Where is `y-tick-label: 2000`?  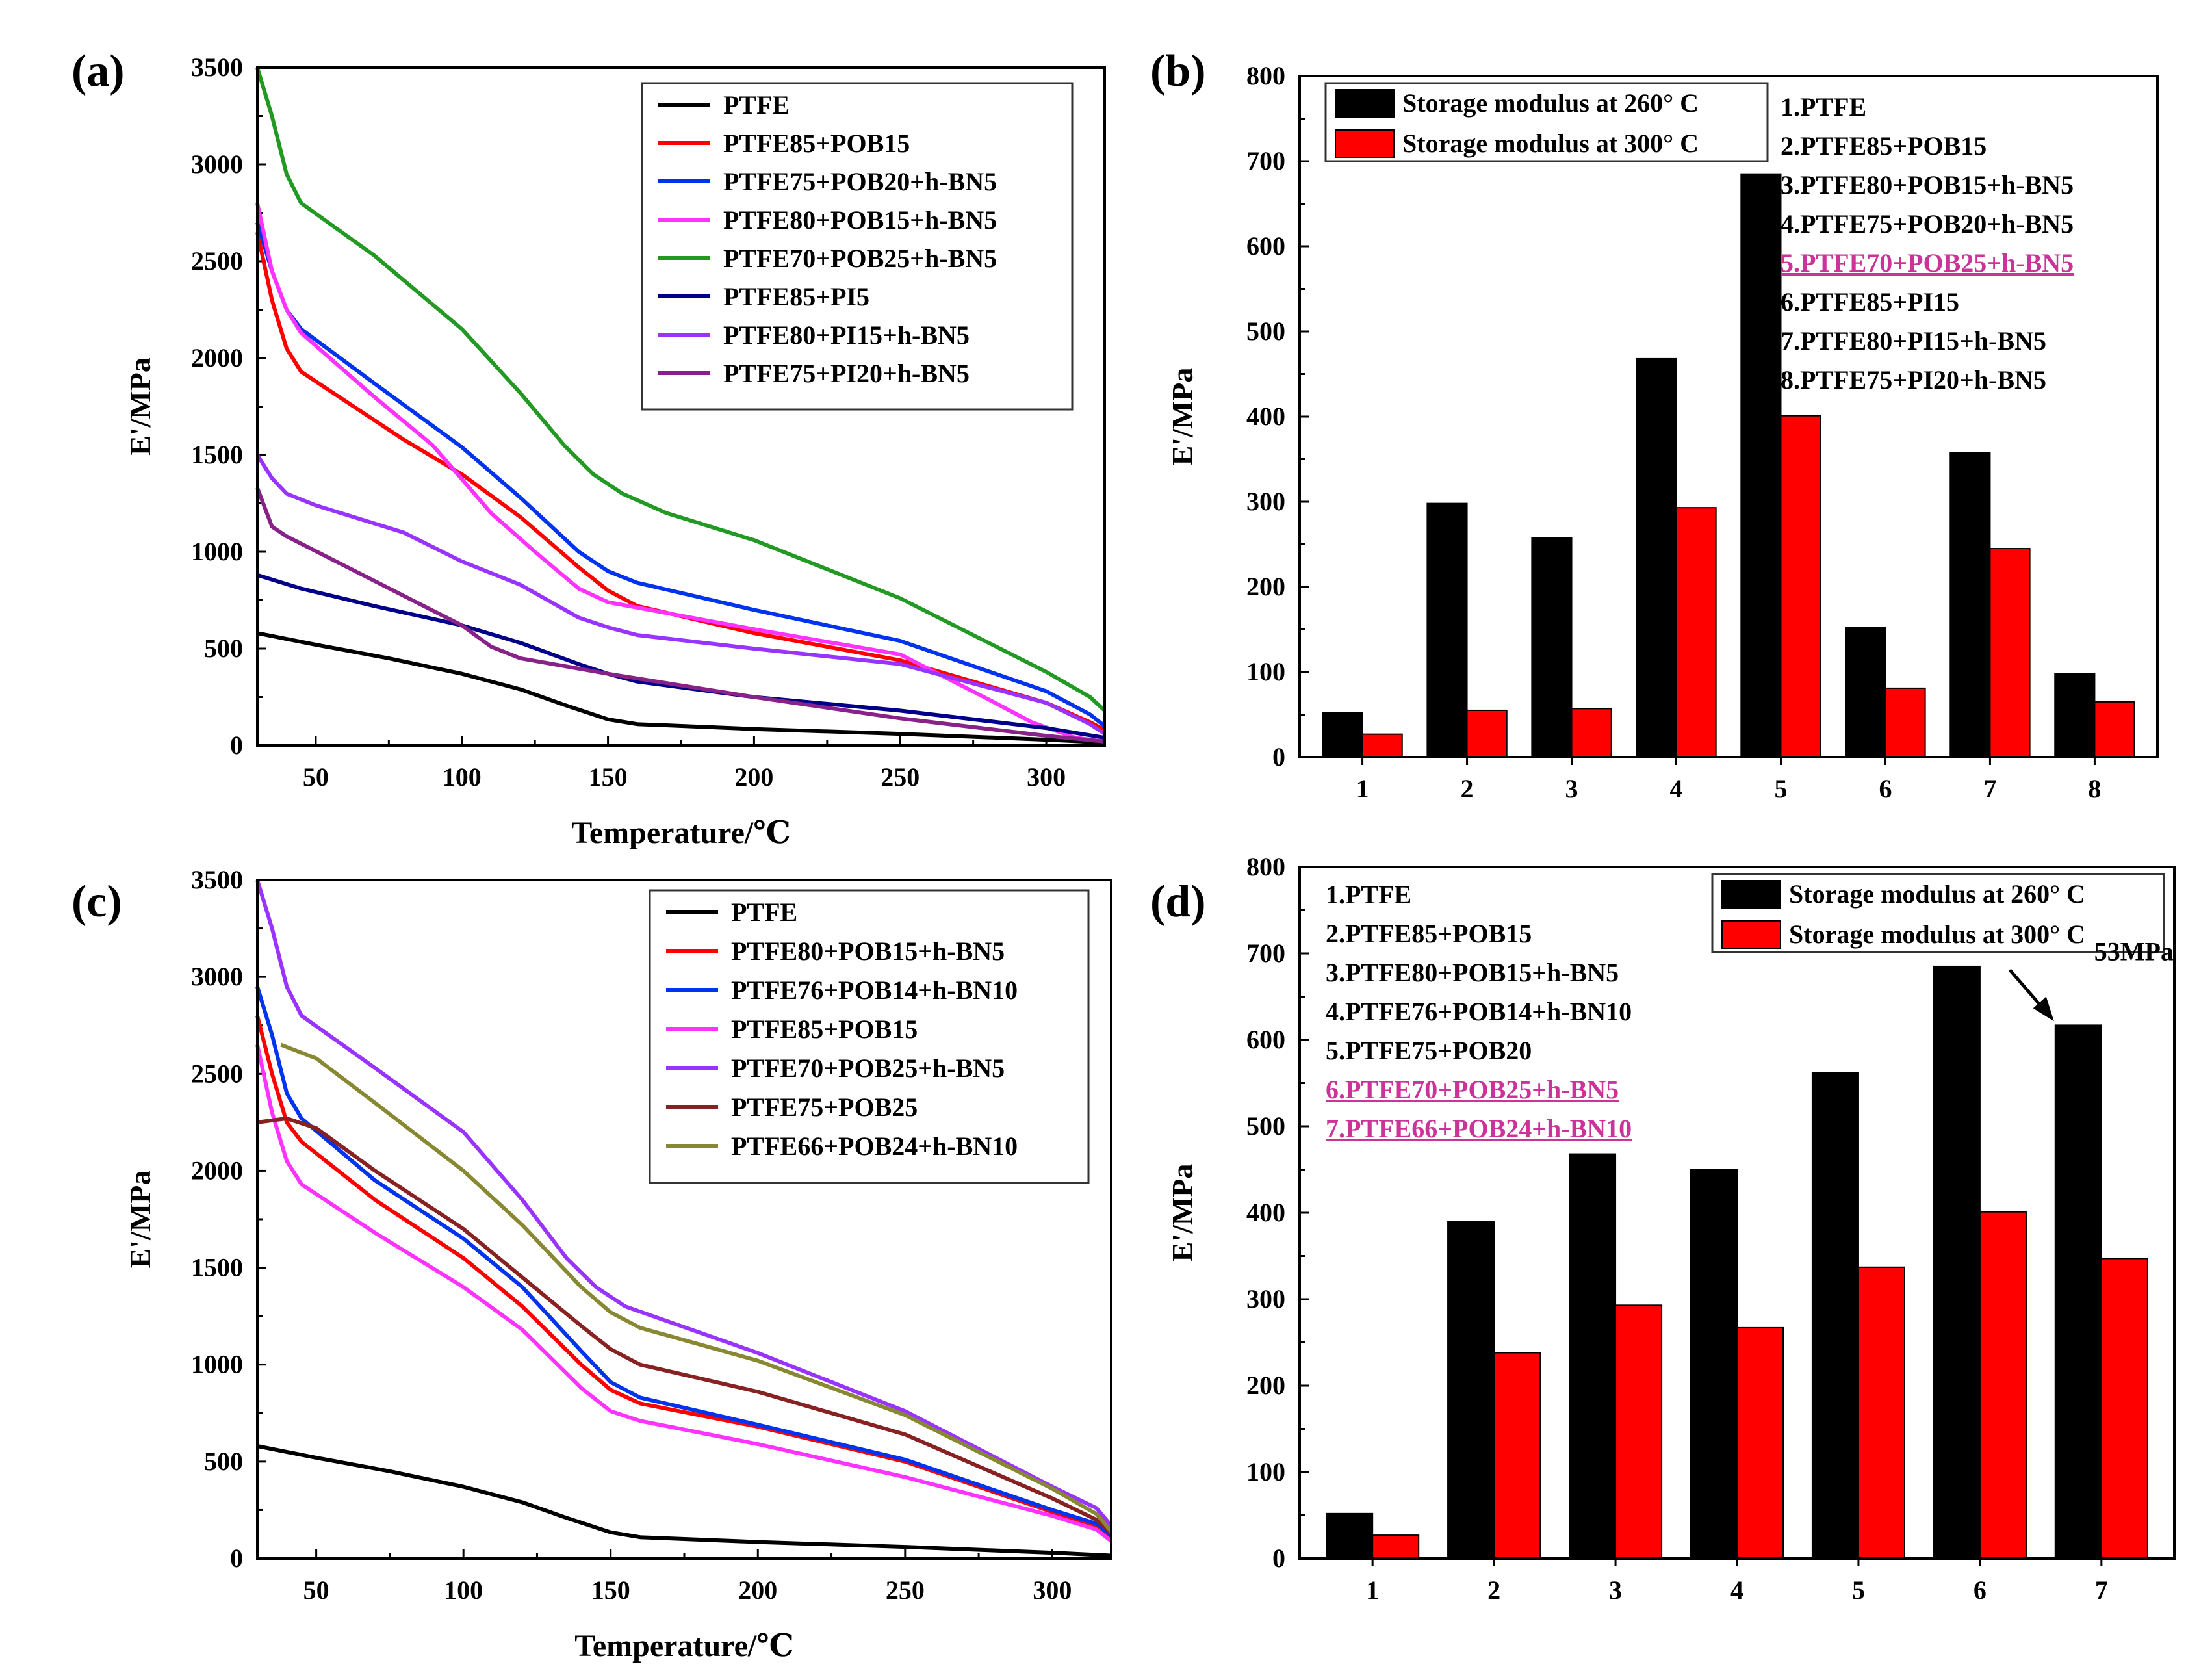
y-tick-label: 2000 is located at coordinates (217, 1170).